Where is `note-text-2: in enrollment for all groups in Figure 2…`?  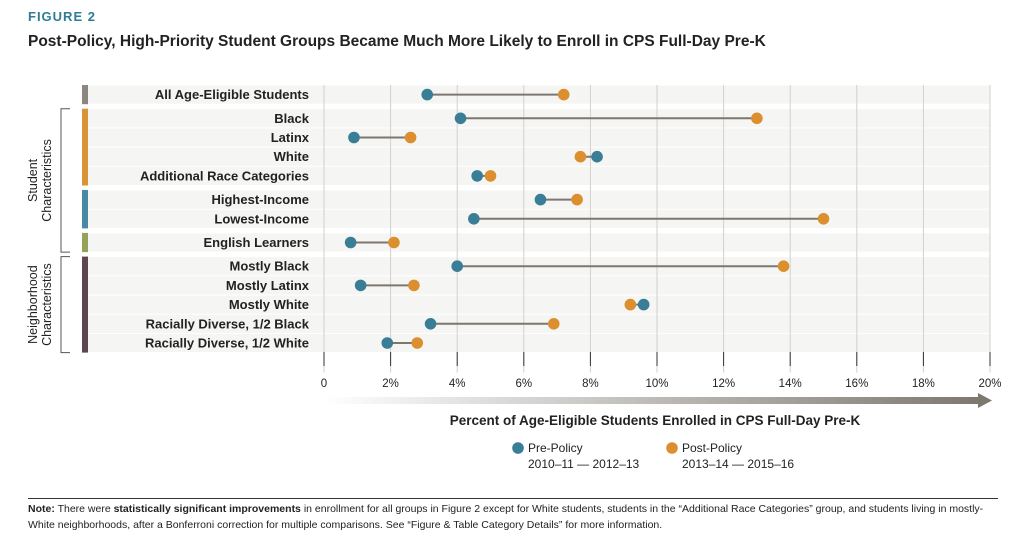 note-text-2: in enrollment for all groups in Figure 2… is located at coordinates (506, 517).